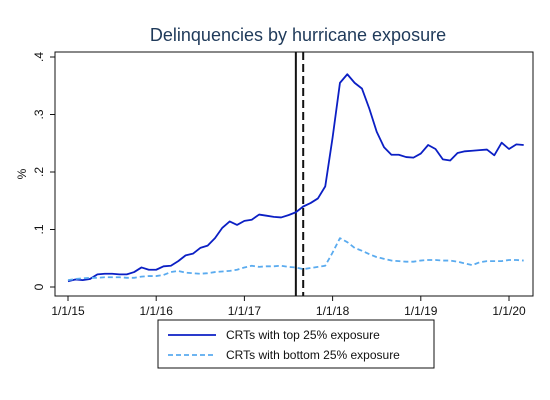 The width and height of the screenshot is (550, 400). What do you see at coordinates (333, 311) in the screenshot?
I see `x-tick-label: 1/1/18` at bounding box center [333, 311].